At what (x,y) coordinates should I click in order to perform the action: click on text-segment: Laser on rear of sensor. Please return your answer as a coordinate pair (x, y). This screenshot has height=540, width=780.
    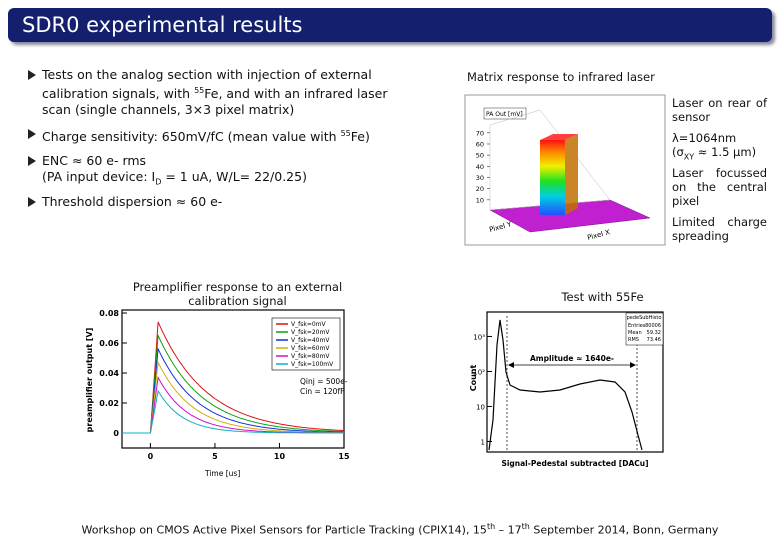
    Looking at the image, I should click on (719, 110).